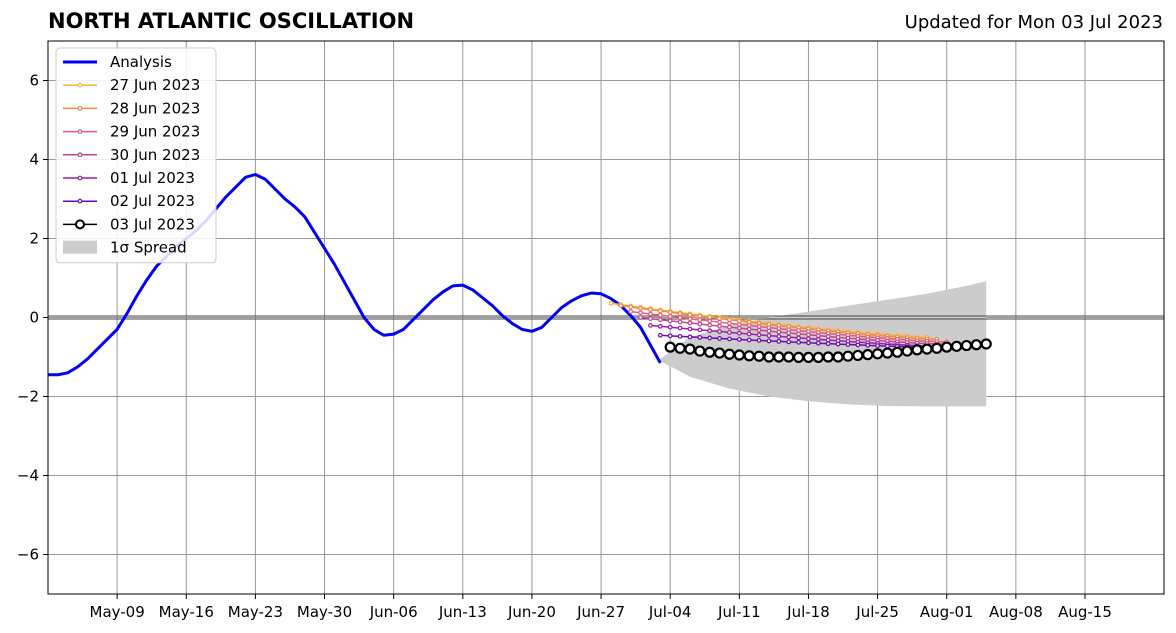 The height and width of the screenshot is (633, 1176). Describe the element at coordinates (739, 612) in the screenshot. I see `x-tick-label: Jul-11` at that location.